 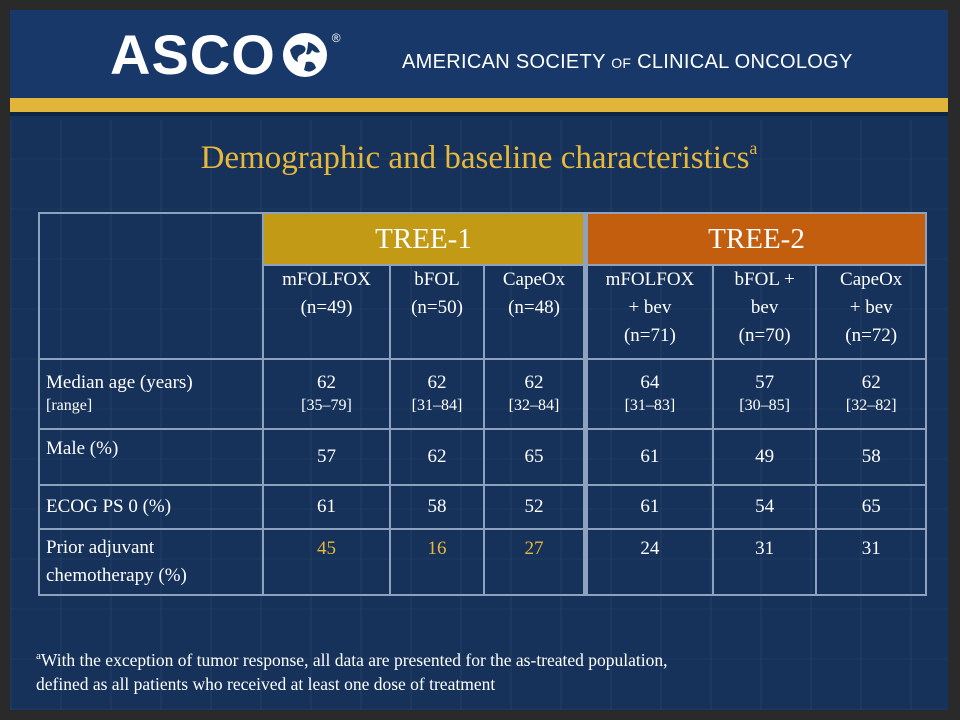 What do you see at coordinates (871, 394) in the screenshot?
I see `table-cell: 62 [32–82]` at bounding box center [871, 394].